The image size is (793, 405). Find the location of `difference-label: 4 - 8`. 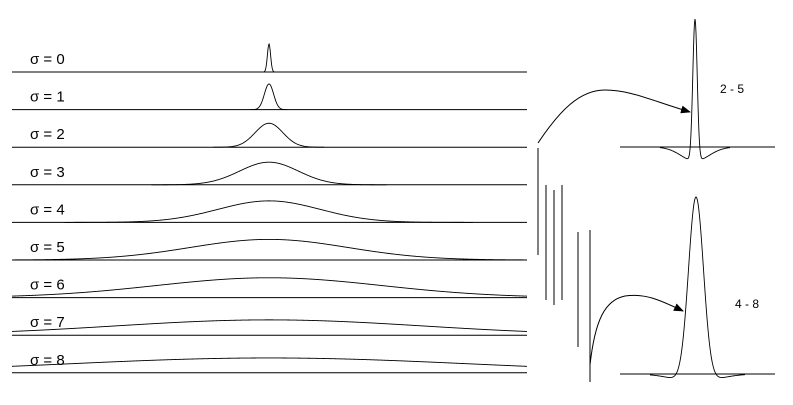

difference-label: 4 - 8 is located at coordinates (747, 304).